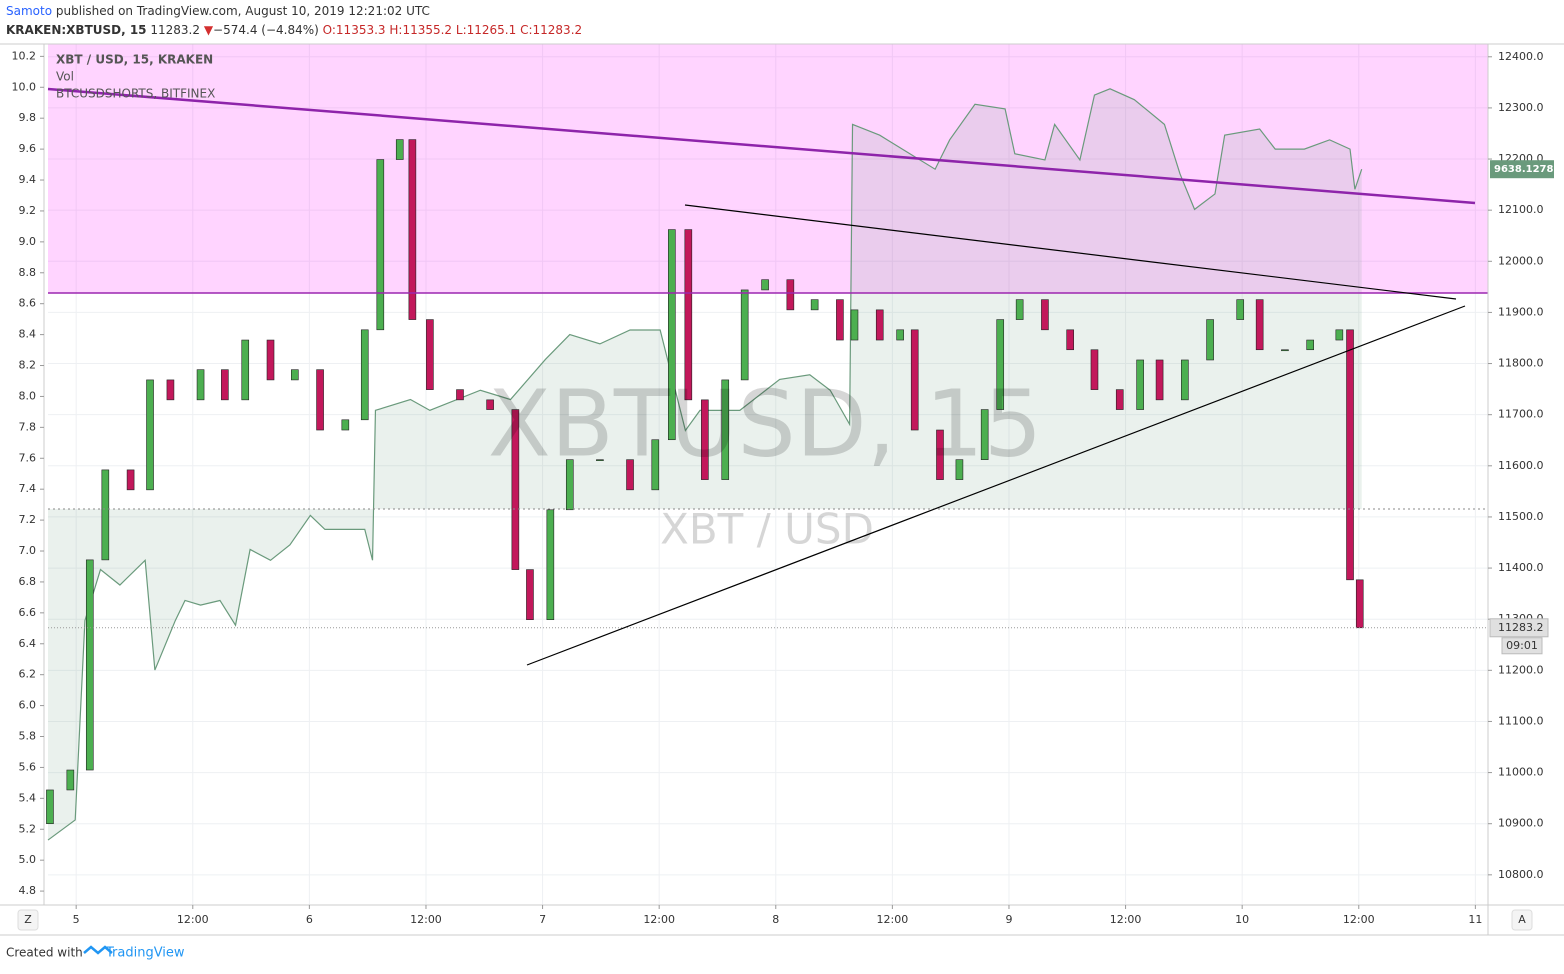  I want to click on y-tick-label: 11800.0, so click(1521, 363).